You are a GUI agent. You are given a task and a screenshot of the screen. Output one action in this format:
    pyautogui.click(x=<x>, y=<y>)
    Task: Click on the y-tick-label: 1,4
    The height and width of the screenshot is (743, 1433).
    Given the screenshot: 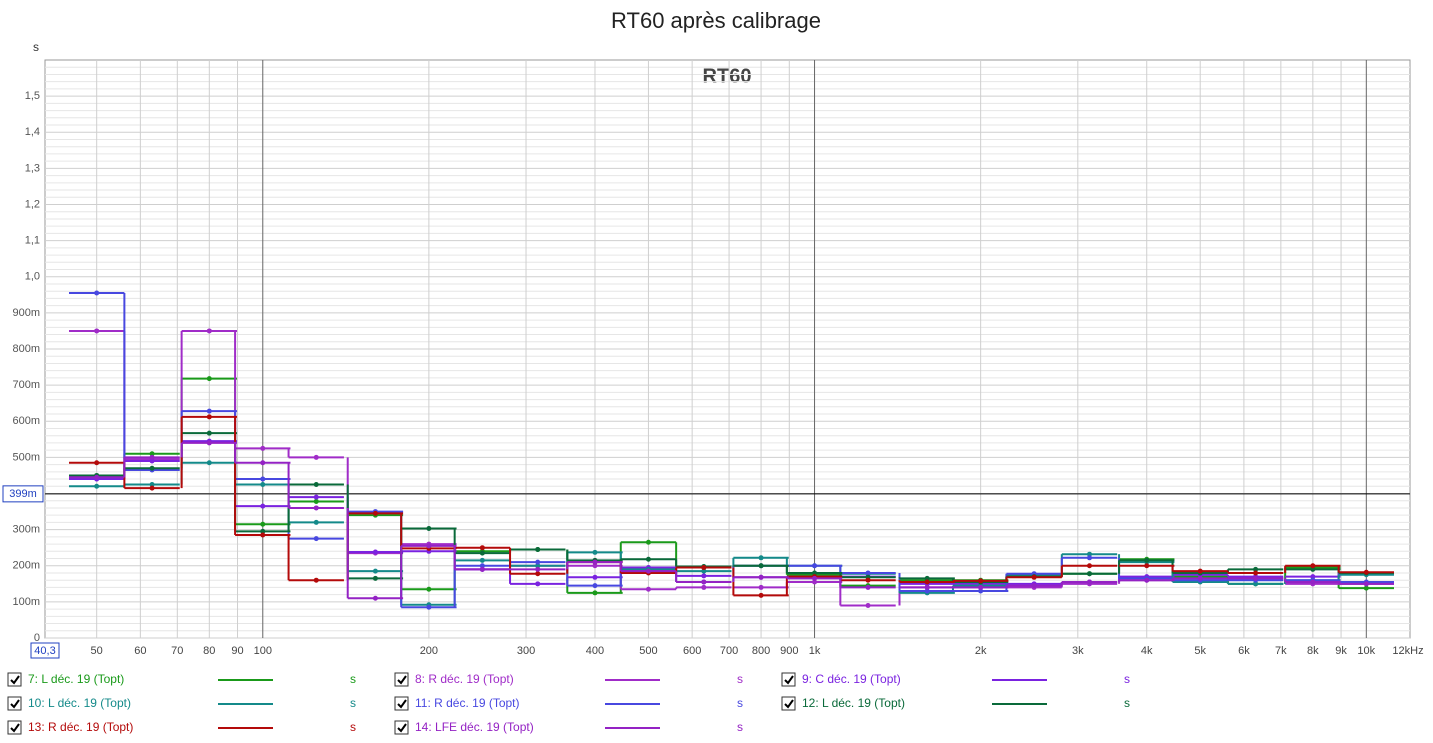 What is the action you would take?
    pyautogui.click(x=32, y=132)
    